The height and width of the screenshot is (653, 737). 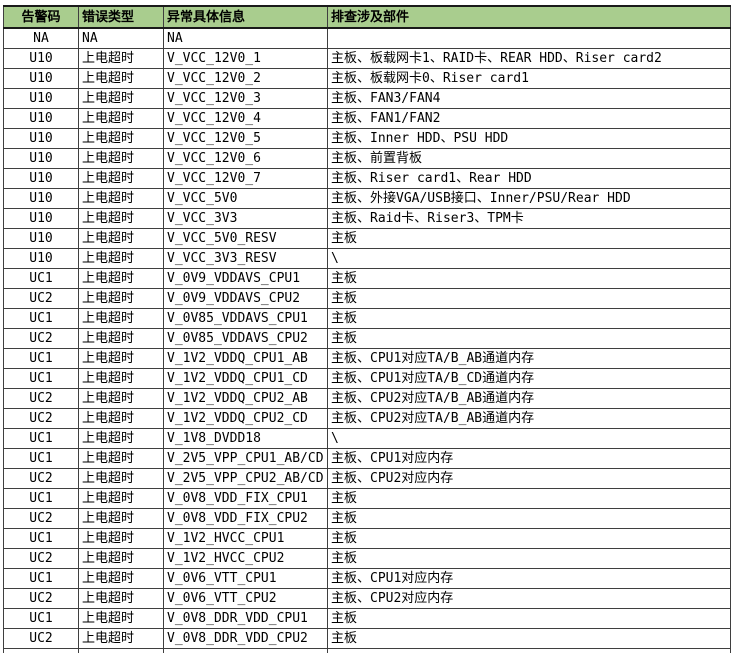 What do you see at coordinates (529, 158) in the screenshot?
I see `cell-parts: 主板、前置背板` at bounding box center [529, 158].